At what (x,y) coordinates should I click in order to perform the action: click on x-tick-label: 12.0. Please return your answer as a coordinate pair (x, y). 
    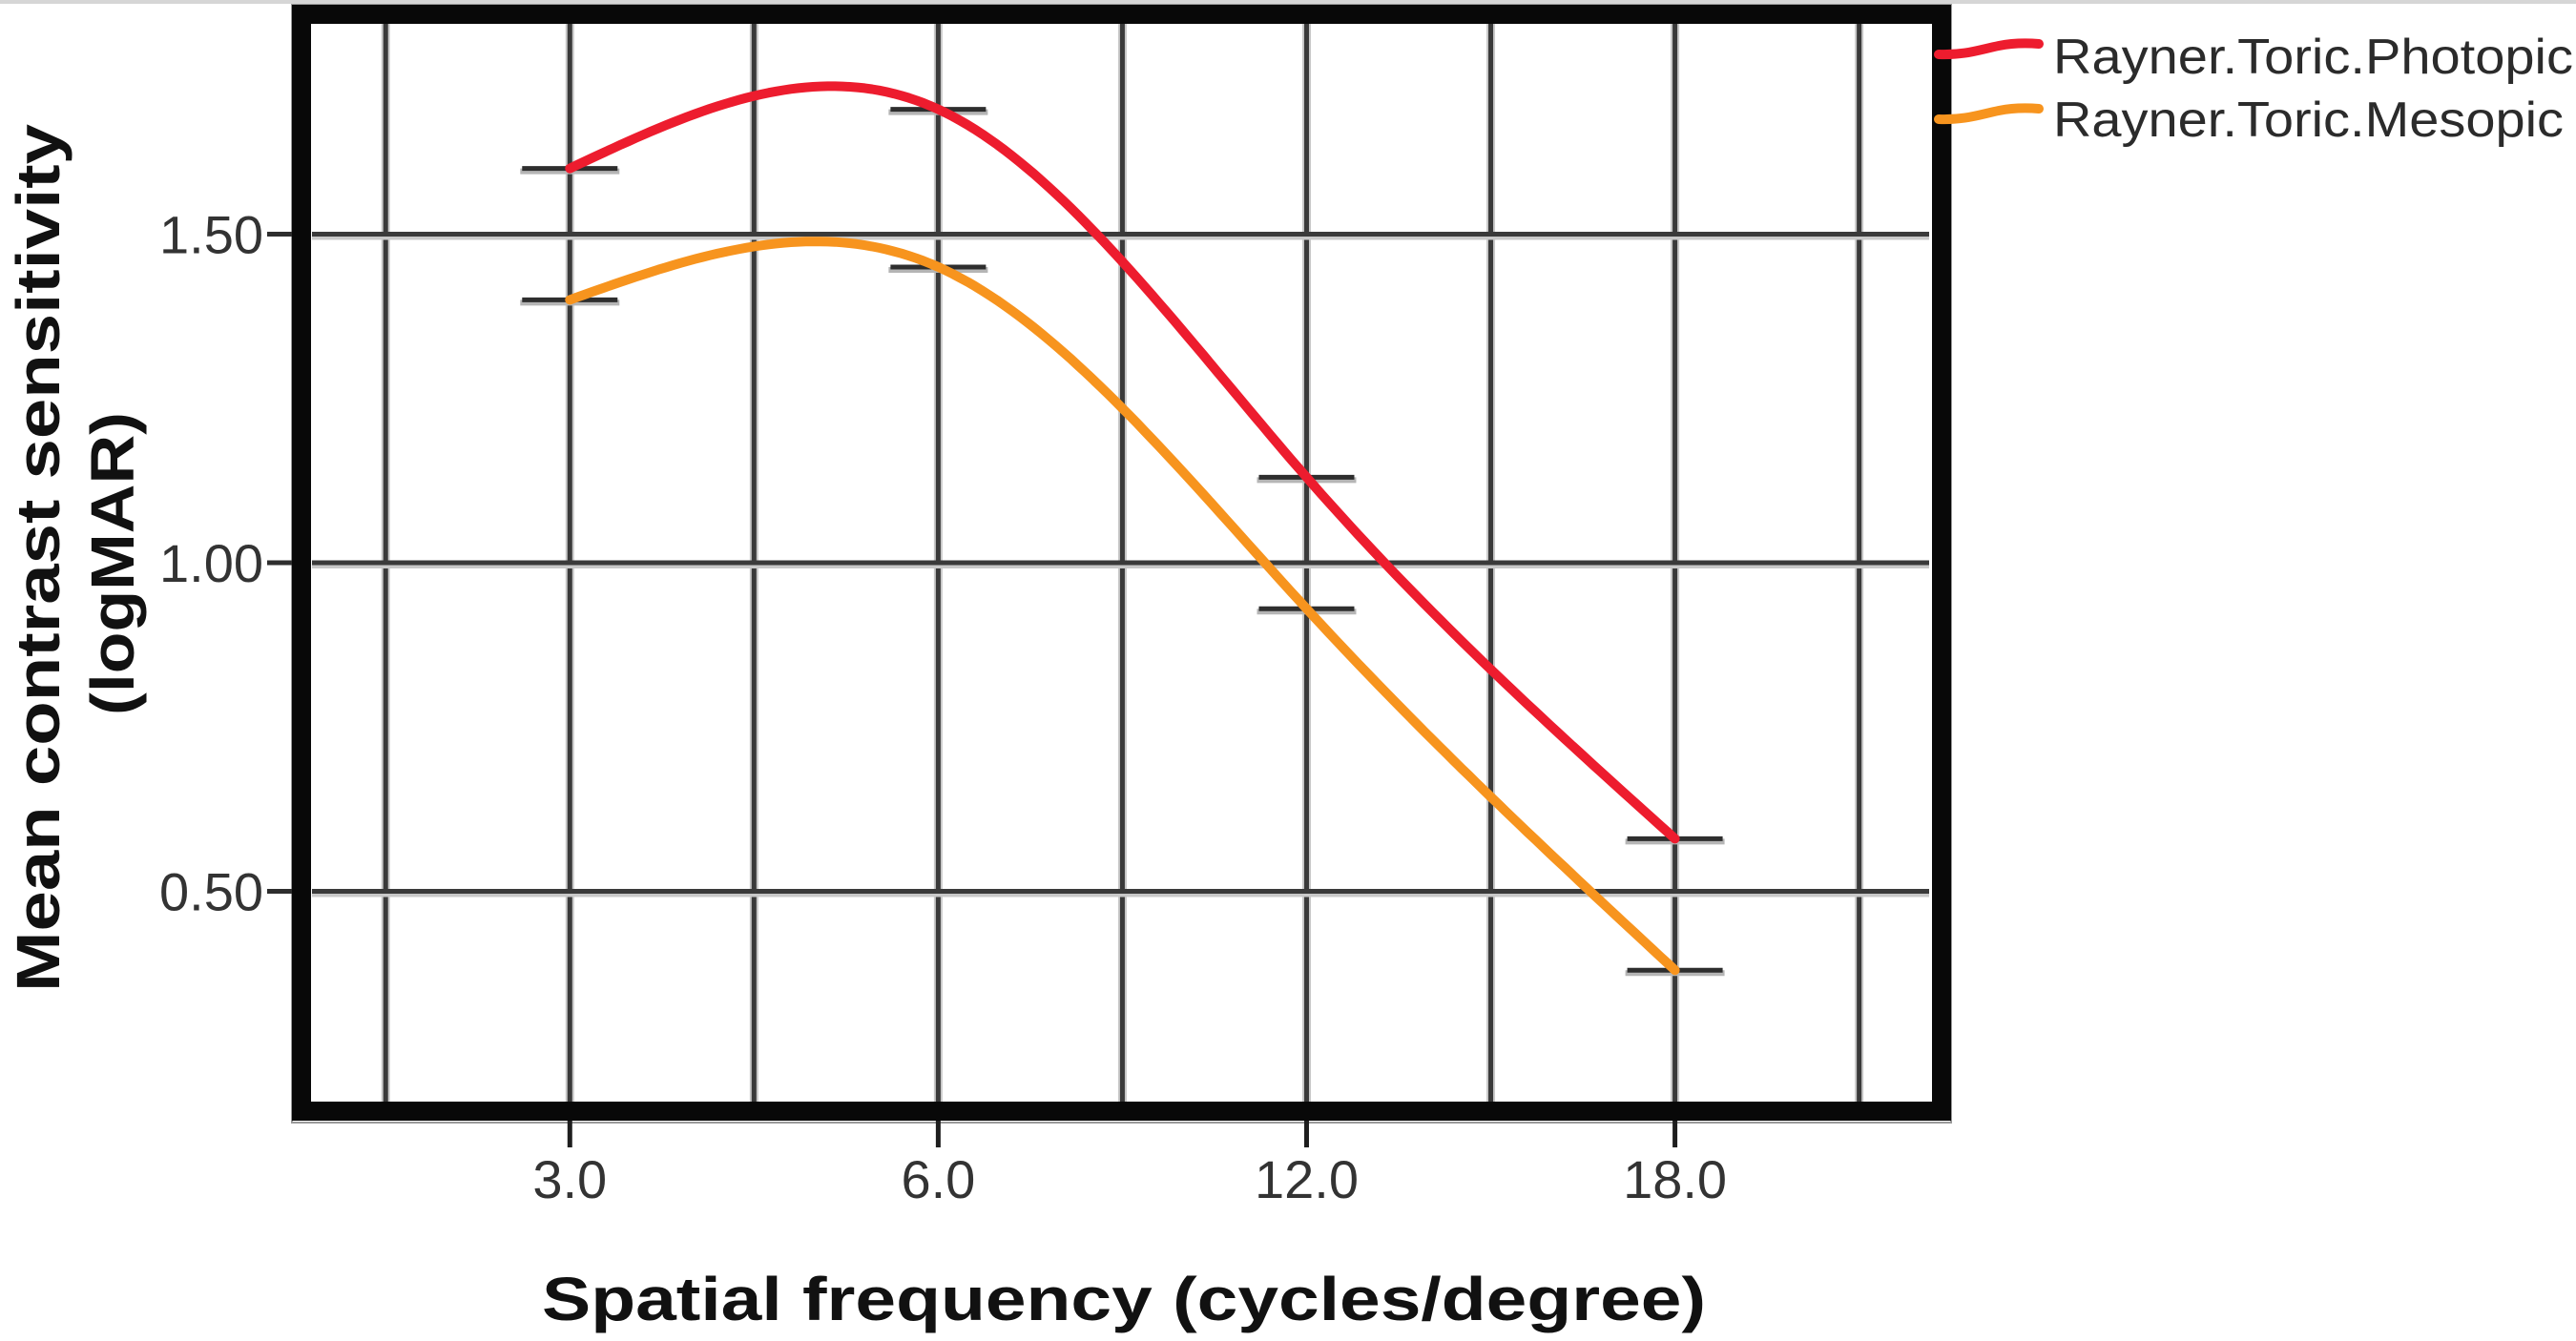
    Looking at the image, I should click on (1307, 1179).